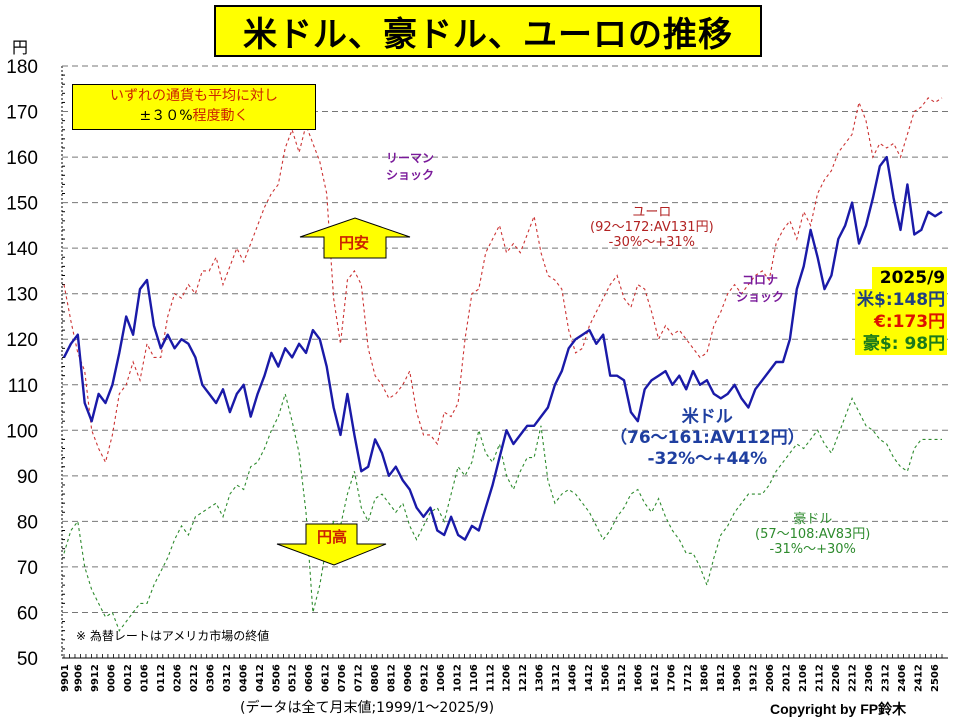 This screenshot has height=720, width=960. I want to click on x-tick-label: 9901, so click(65, 678).